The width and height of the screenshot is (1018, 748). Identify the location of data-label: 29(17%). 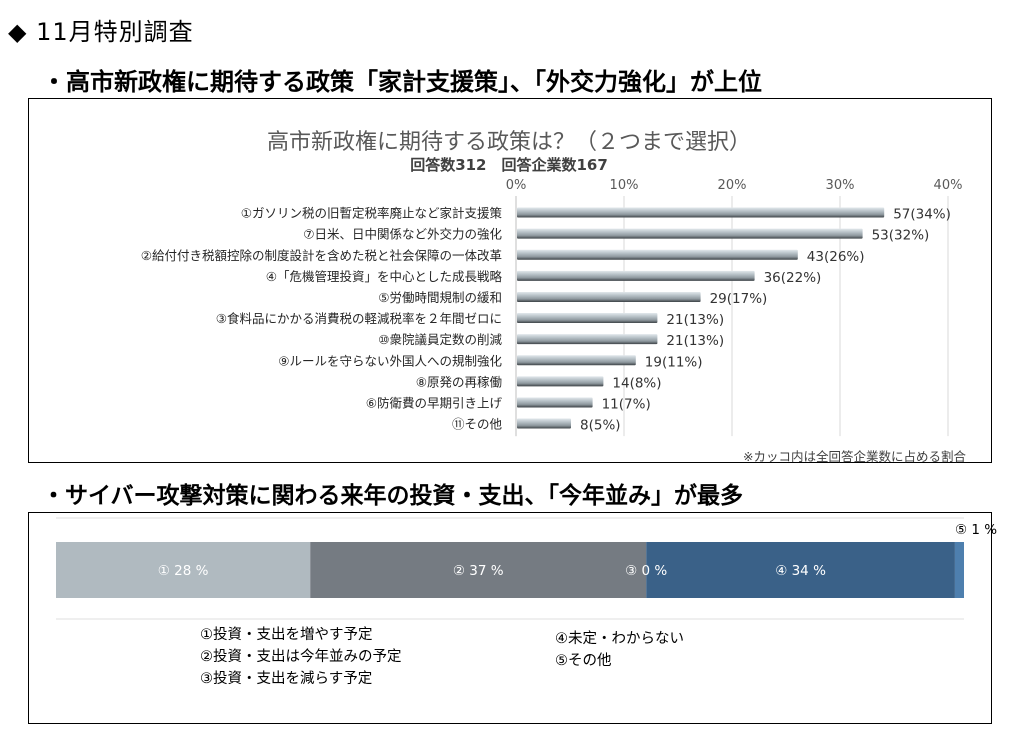
(739, 299).